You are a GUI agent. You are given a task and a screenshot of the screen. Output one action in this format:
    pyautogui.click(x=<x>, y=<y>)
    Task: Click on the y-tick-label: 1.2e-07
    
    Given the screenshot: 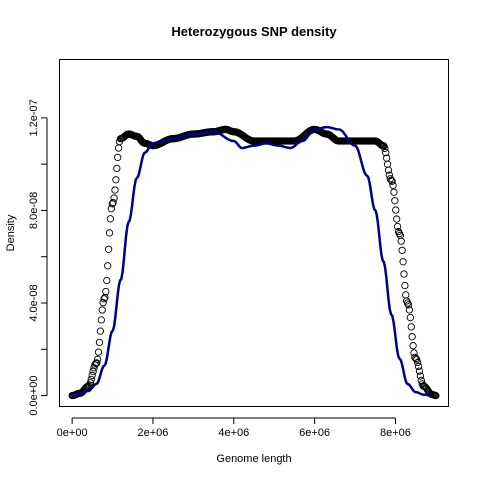 What is the action you would take?
    pyautogui.click(x=34, y=117)
    